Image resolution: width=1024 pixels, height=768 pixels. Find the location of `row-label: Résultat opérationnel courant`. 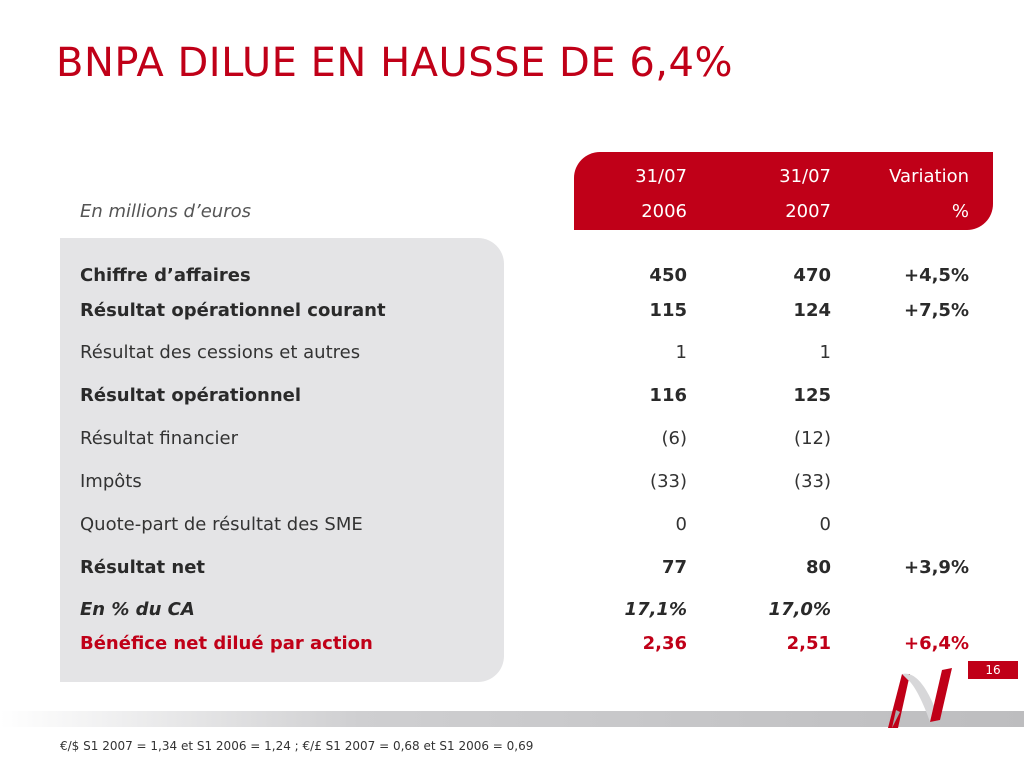

row-label: Résultat opérationnel courant is located at coordinates (233, 310).